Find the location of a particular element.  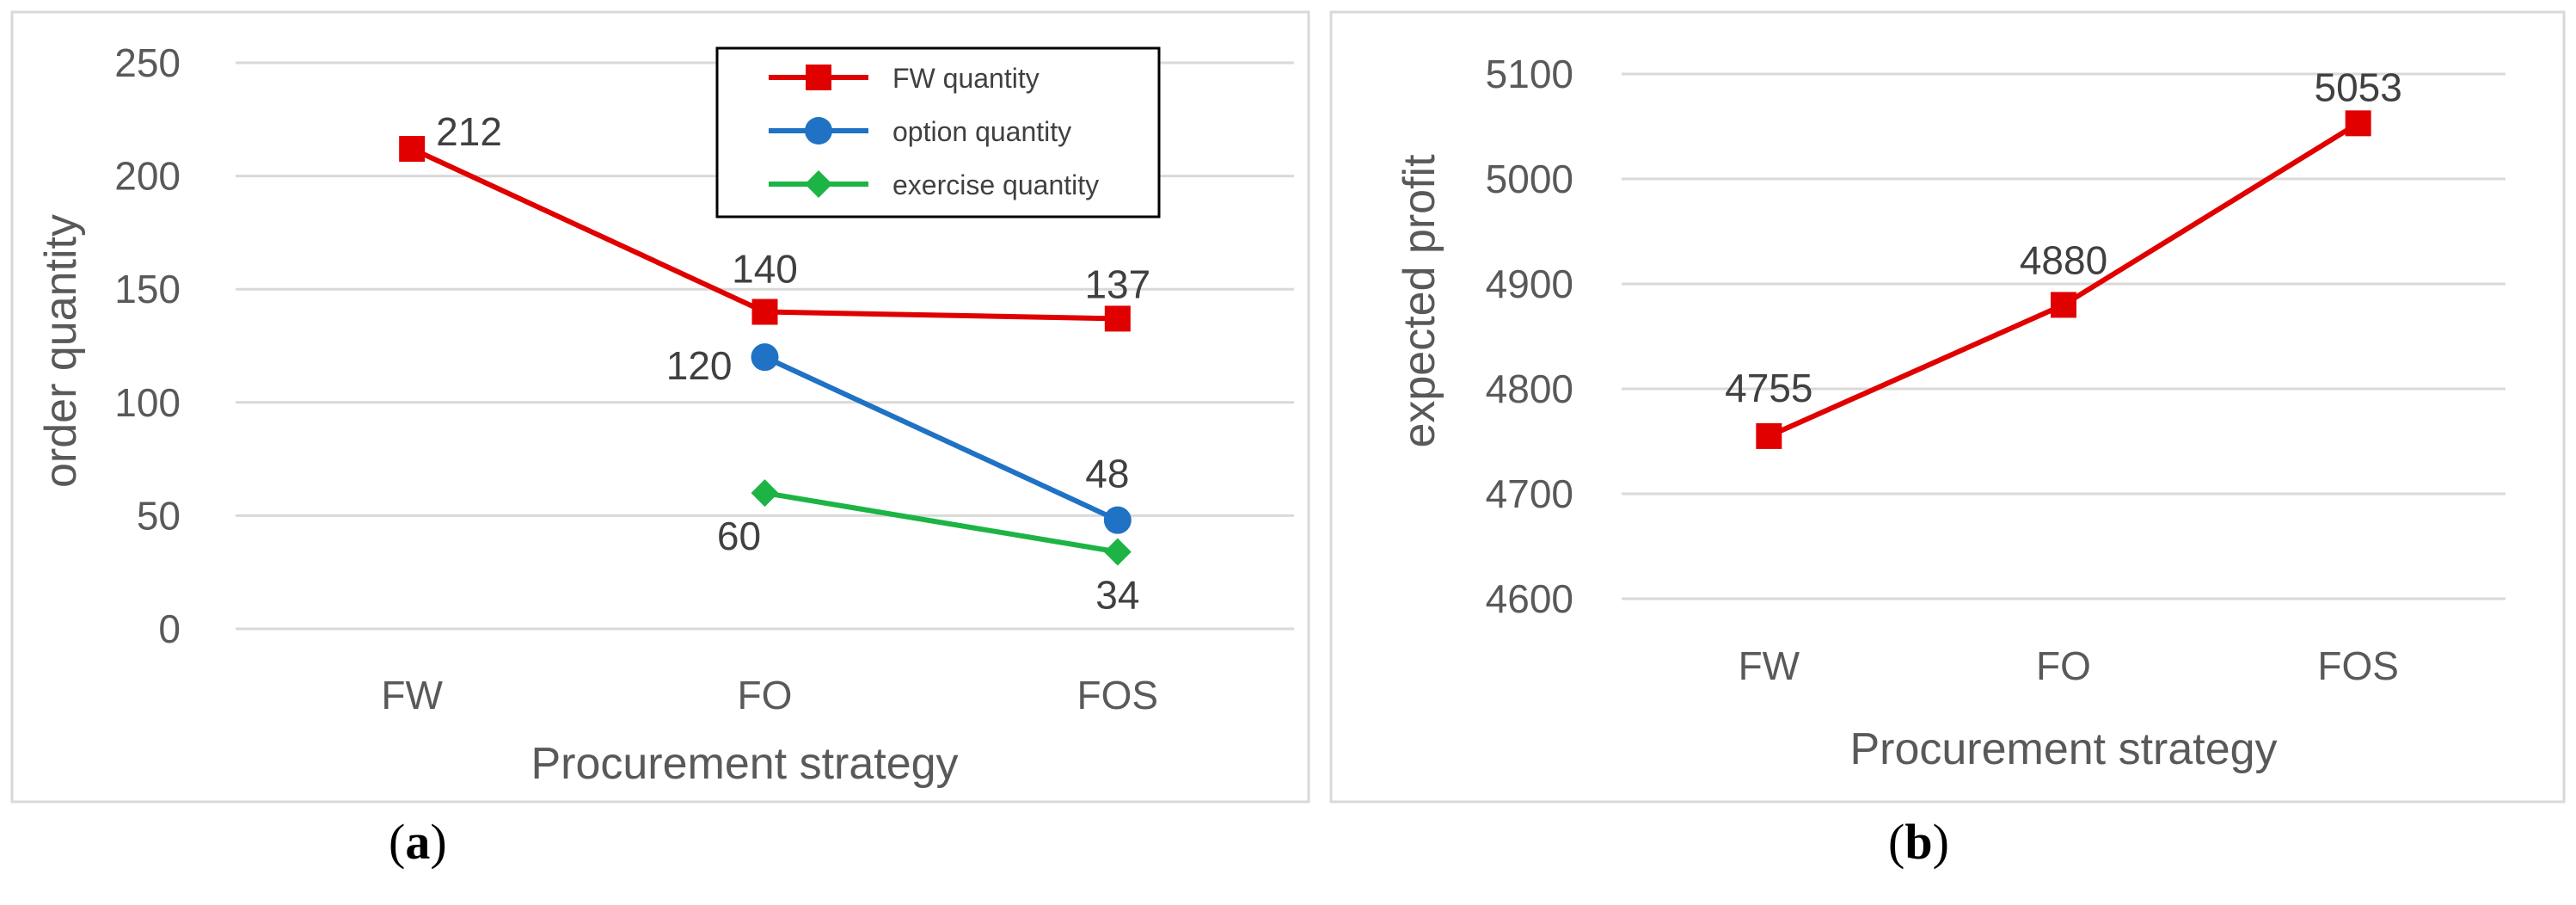

y-tick-label: 50 is located at coordinates (159, 515).